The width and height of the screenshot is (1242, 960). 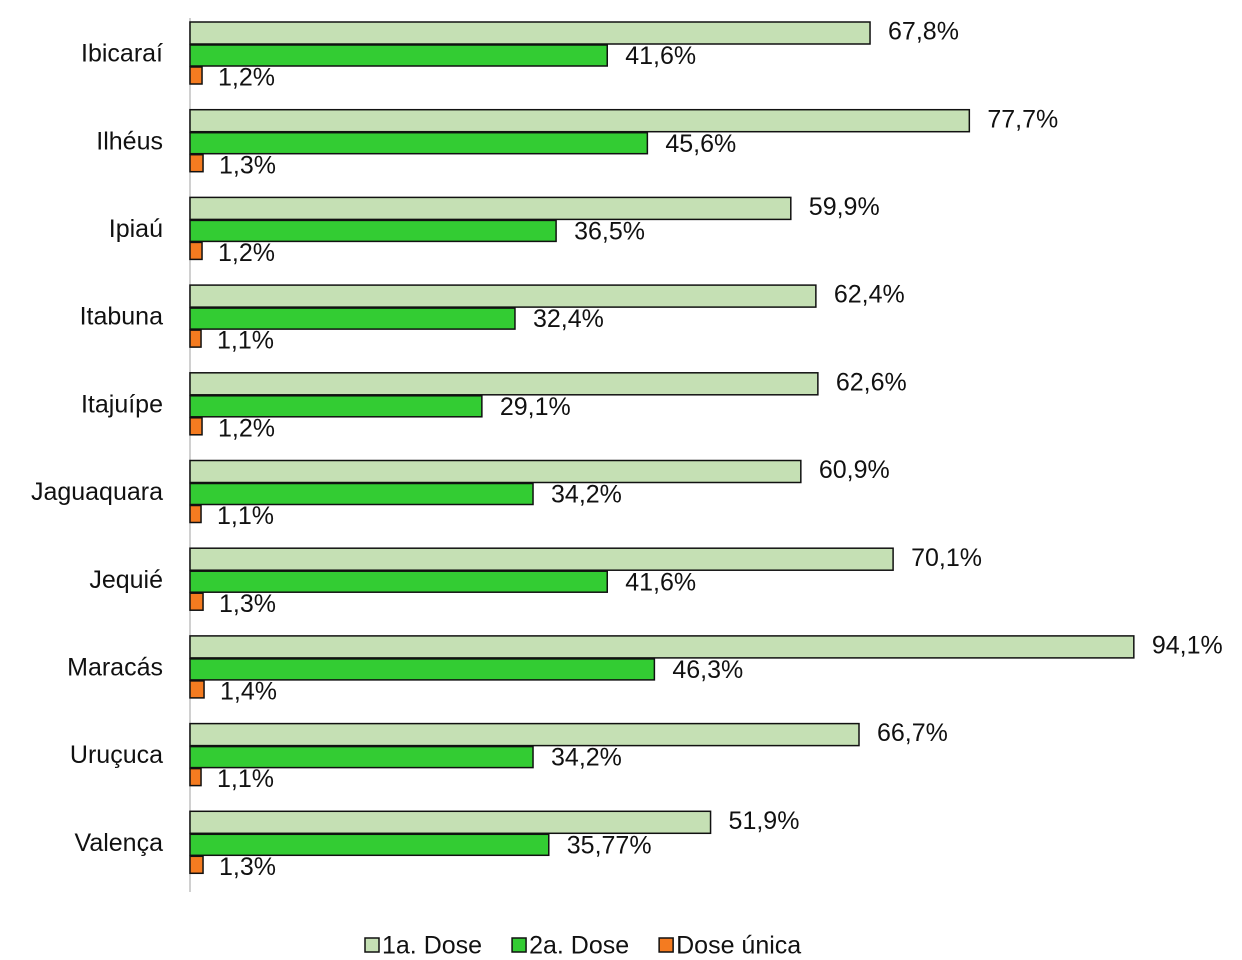 What do you see at coordinates (97, 492) in the screenshot?
I see `category-label: Jaguaquara` at bounding box center [97, 492].